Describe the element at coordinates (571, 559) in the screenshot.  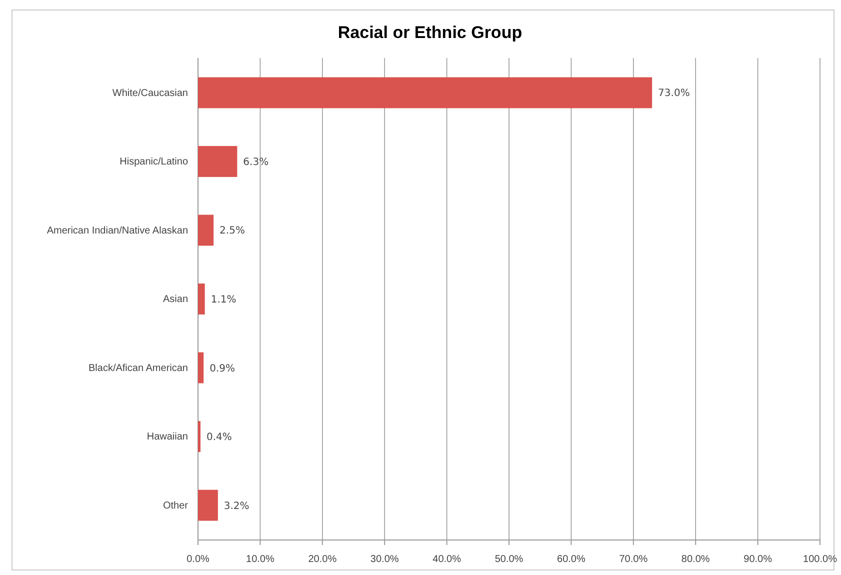
I see `x-tick-label: 60.0%` at that location.